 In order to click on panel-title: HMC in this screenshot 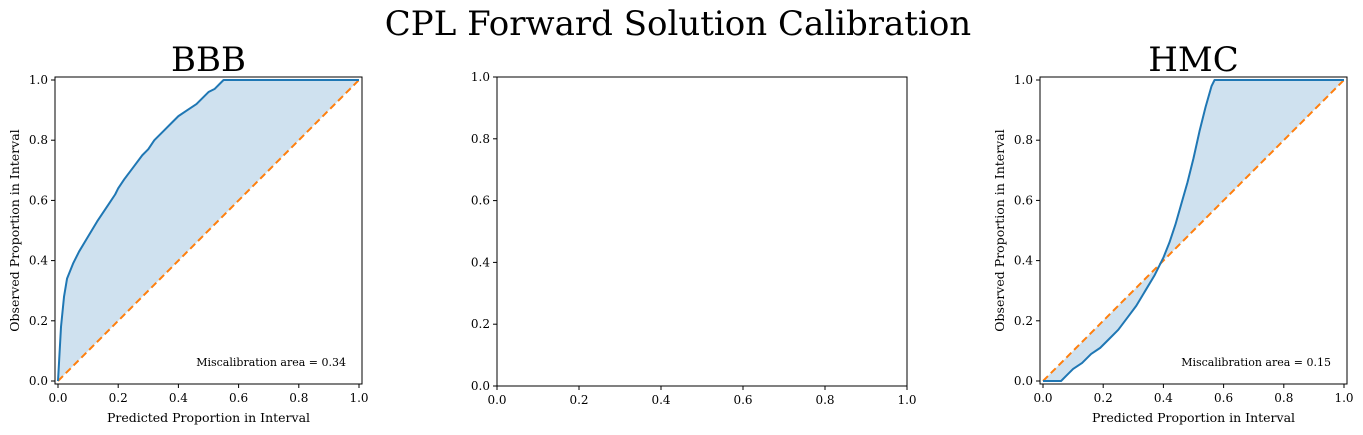, I will do `click(1193, 60)`.